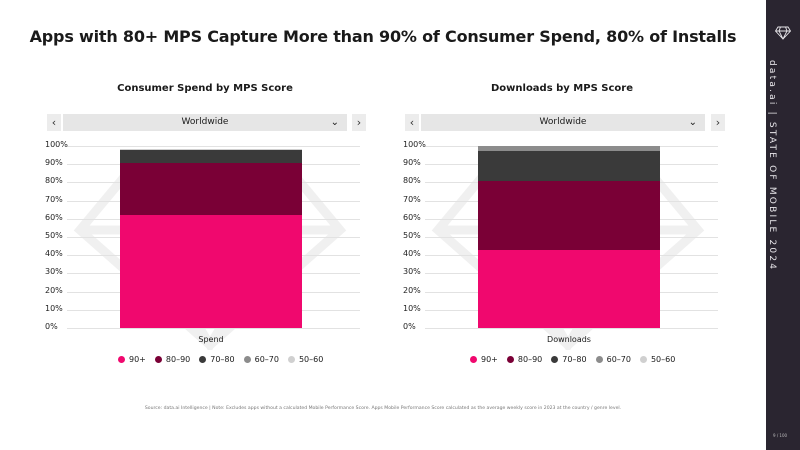  I want to click on page-number: 9 / 100, so click(780, 435).